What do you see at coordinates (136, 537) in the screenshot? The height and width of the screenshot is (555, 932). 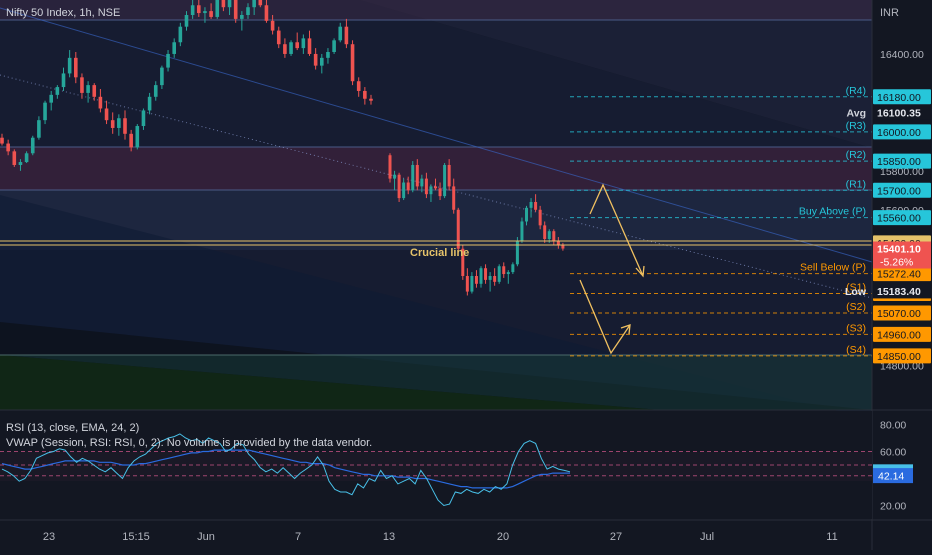 I see `time-tick-label: 15:15` at bounding box center [136, 537].